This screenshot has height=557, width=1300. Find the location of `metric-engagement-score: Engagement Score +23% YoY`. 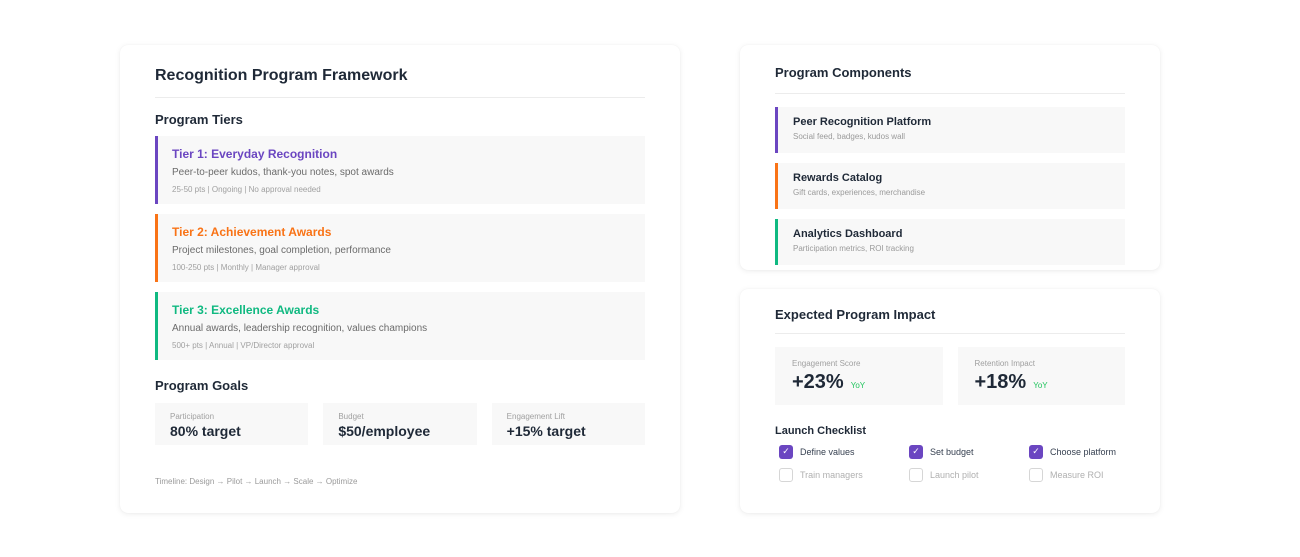

metric-engagement-score: Engagement Score +23% YoY is located at coordinates (859, 376).